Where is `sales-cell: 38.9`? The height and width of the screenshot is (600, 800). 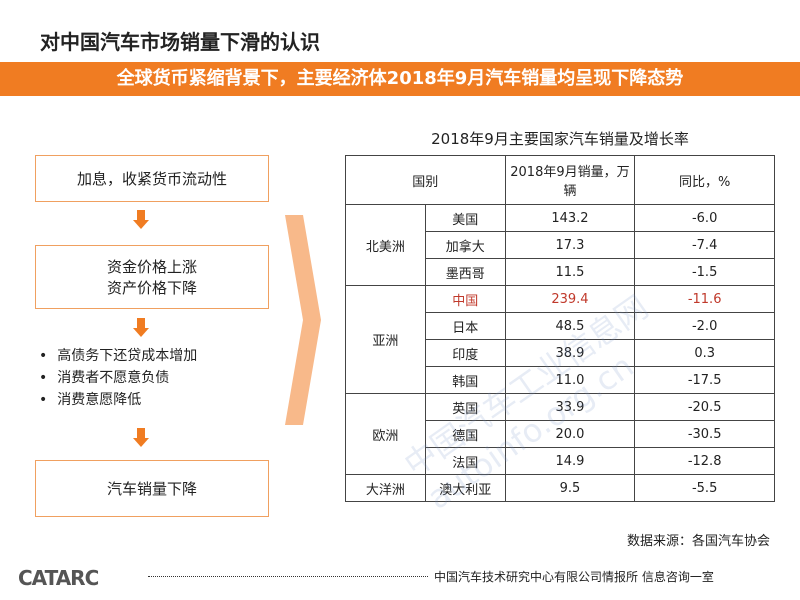
sales-cell: 38.9 is located at coordinates (570, 353).